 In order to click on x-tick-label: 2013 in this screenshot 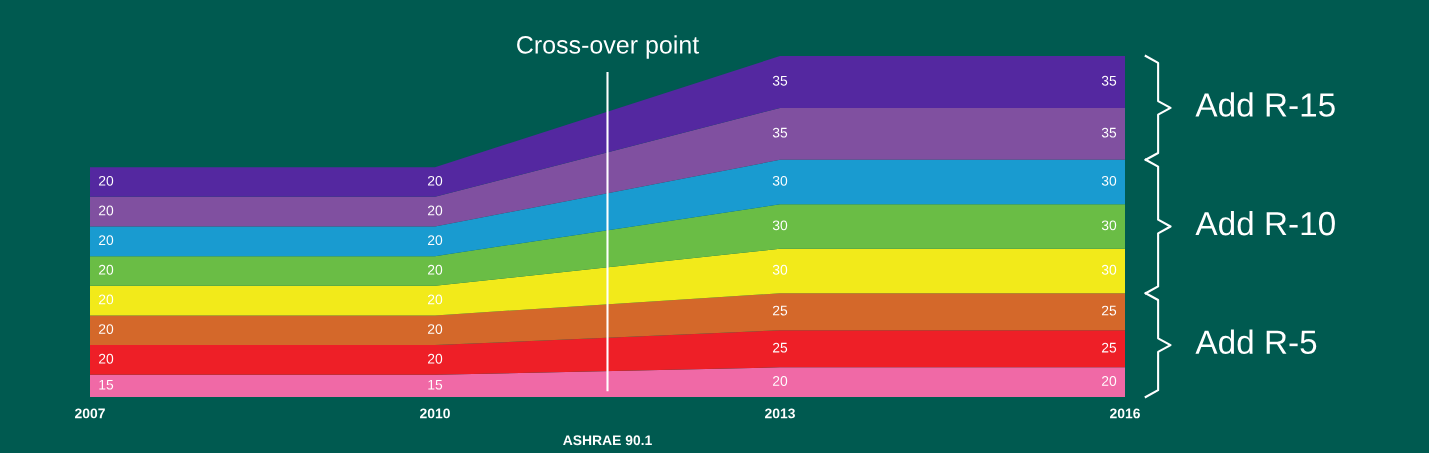, I will do `click(780, 413)`.